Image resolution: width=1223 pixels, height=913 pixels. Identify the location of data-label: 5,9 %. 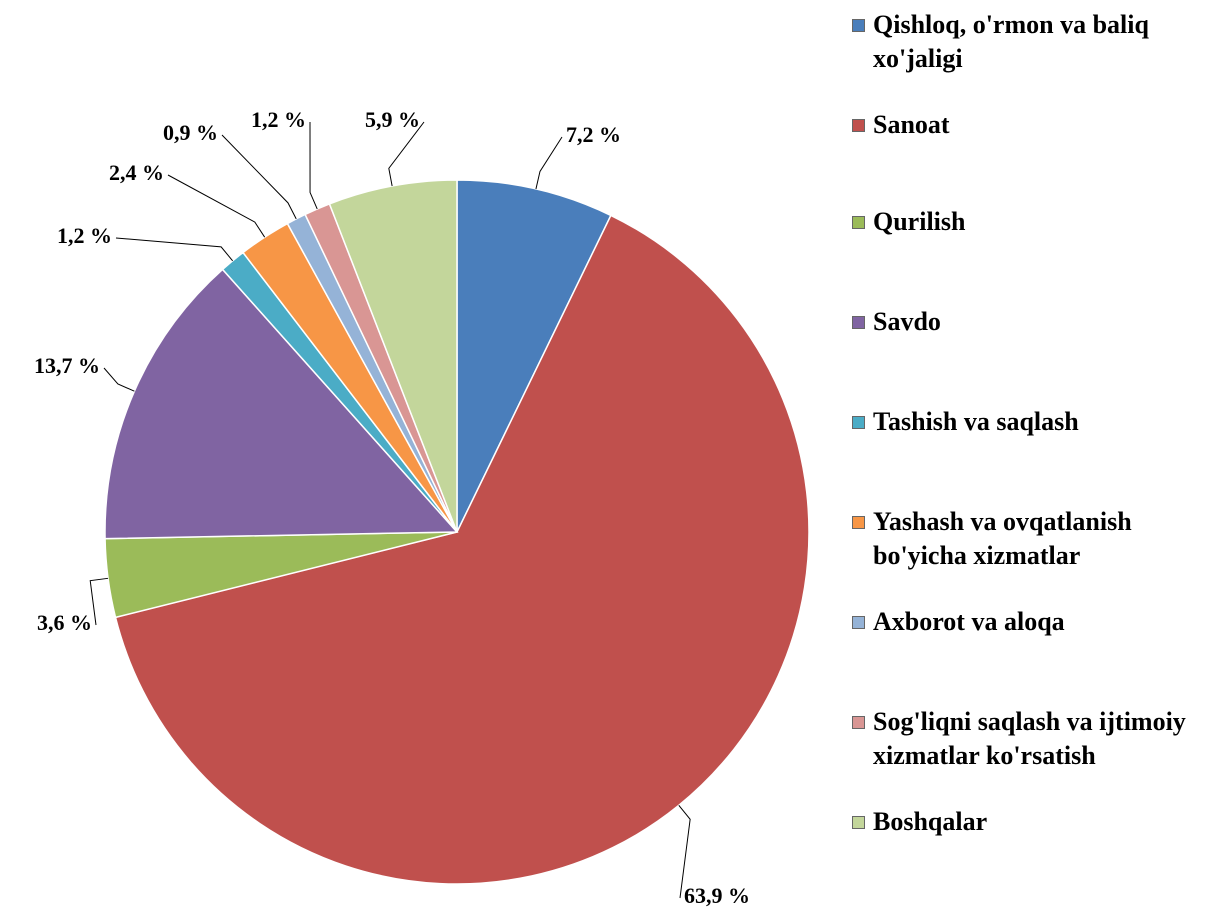
(392, 119).